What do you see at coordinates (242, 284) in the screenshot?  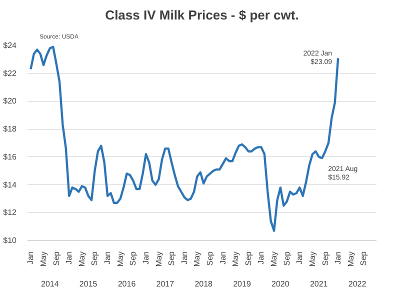 I see `x2-tick-label: 2019` at bounding box center [242, 284].